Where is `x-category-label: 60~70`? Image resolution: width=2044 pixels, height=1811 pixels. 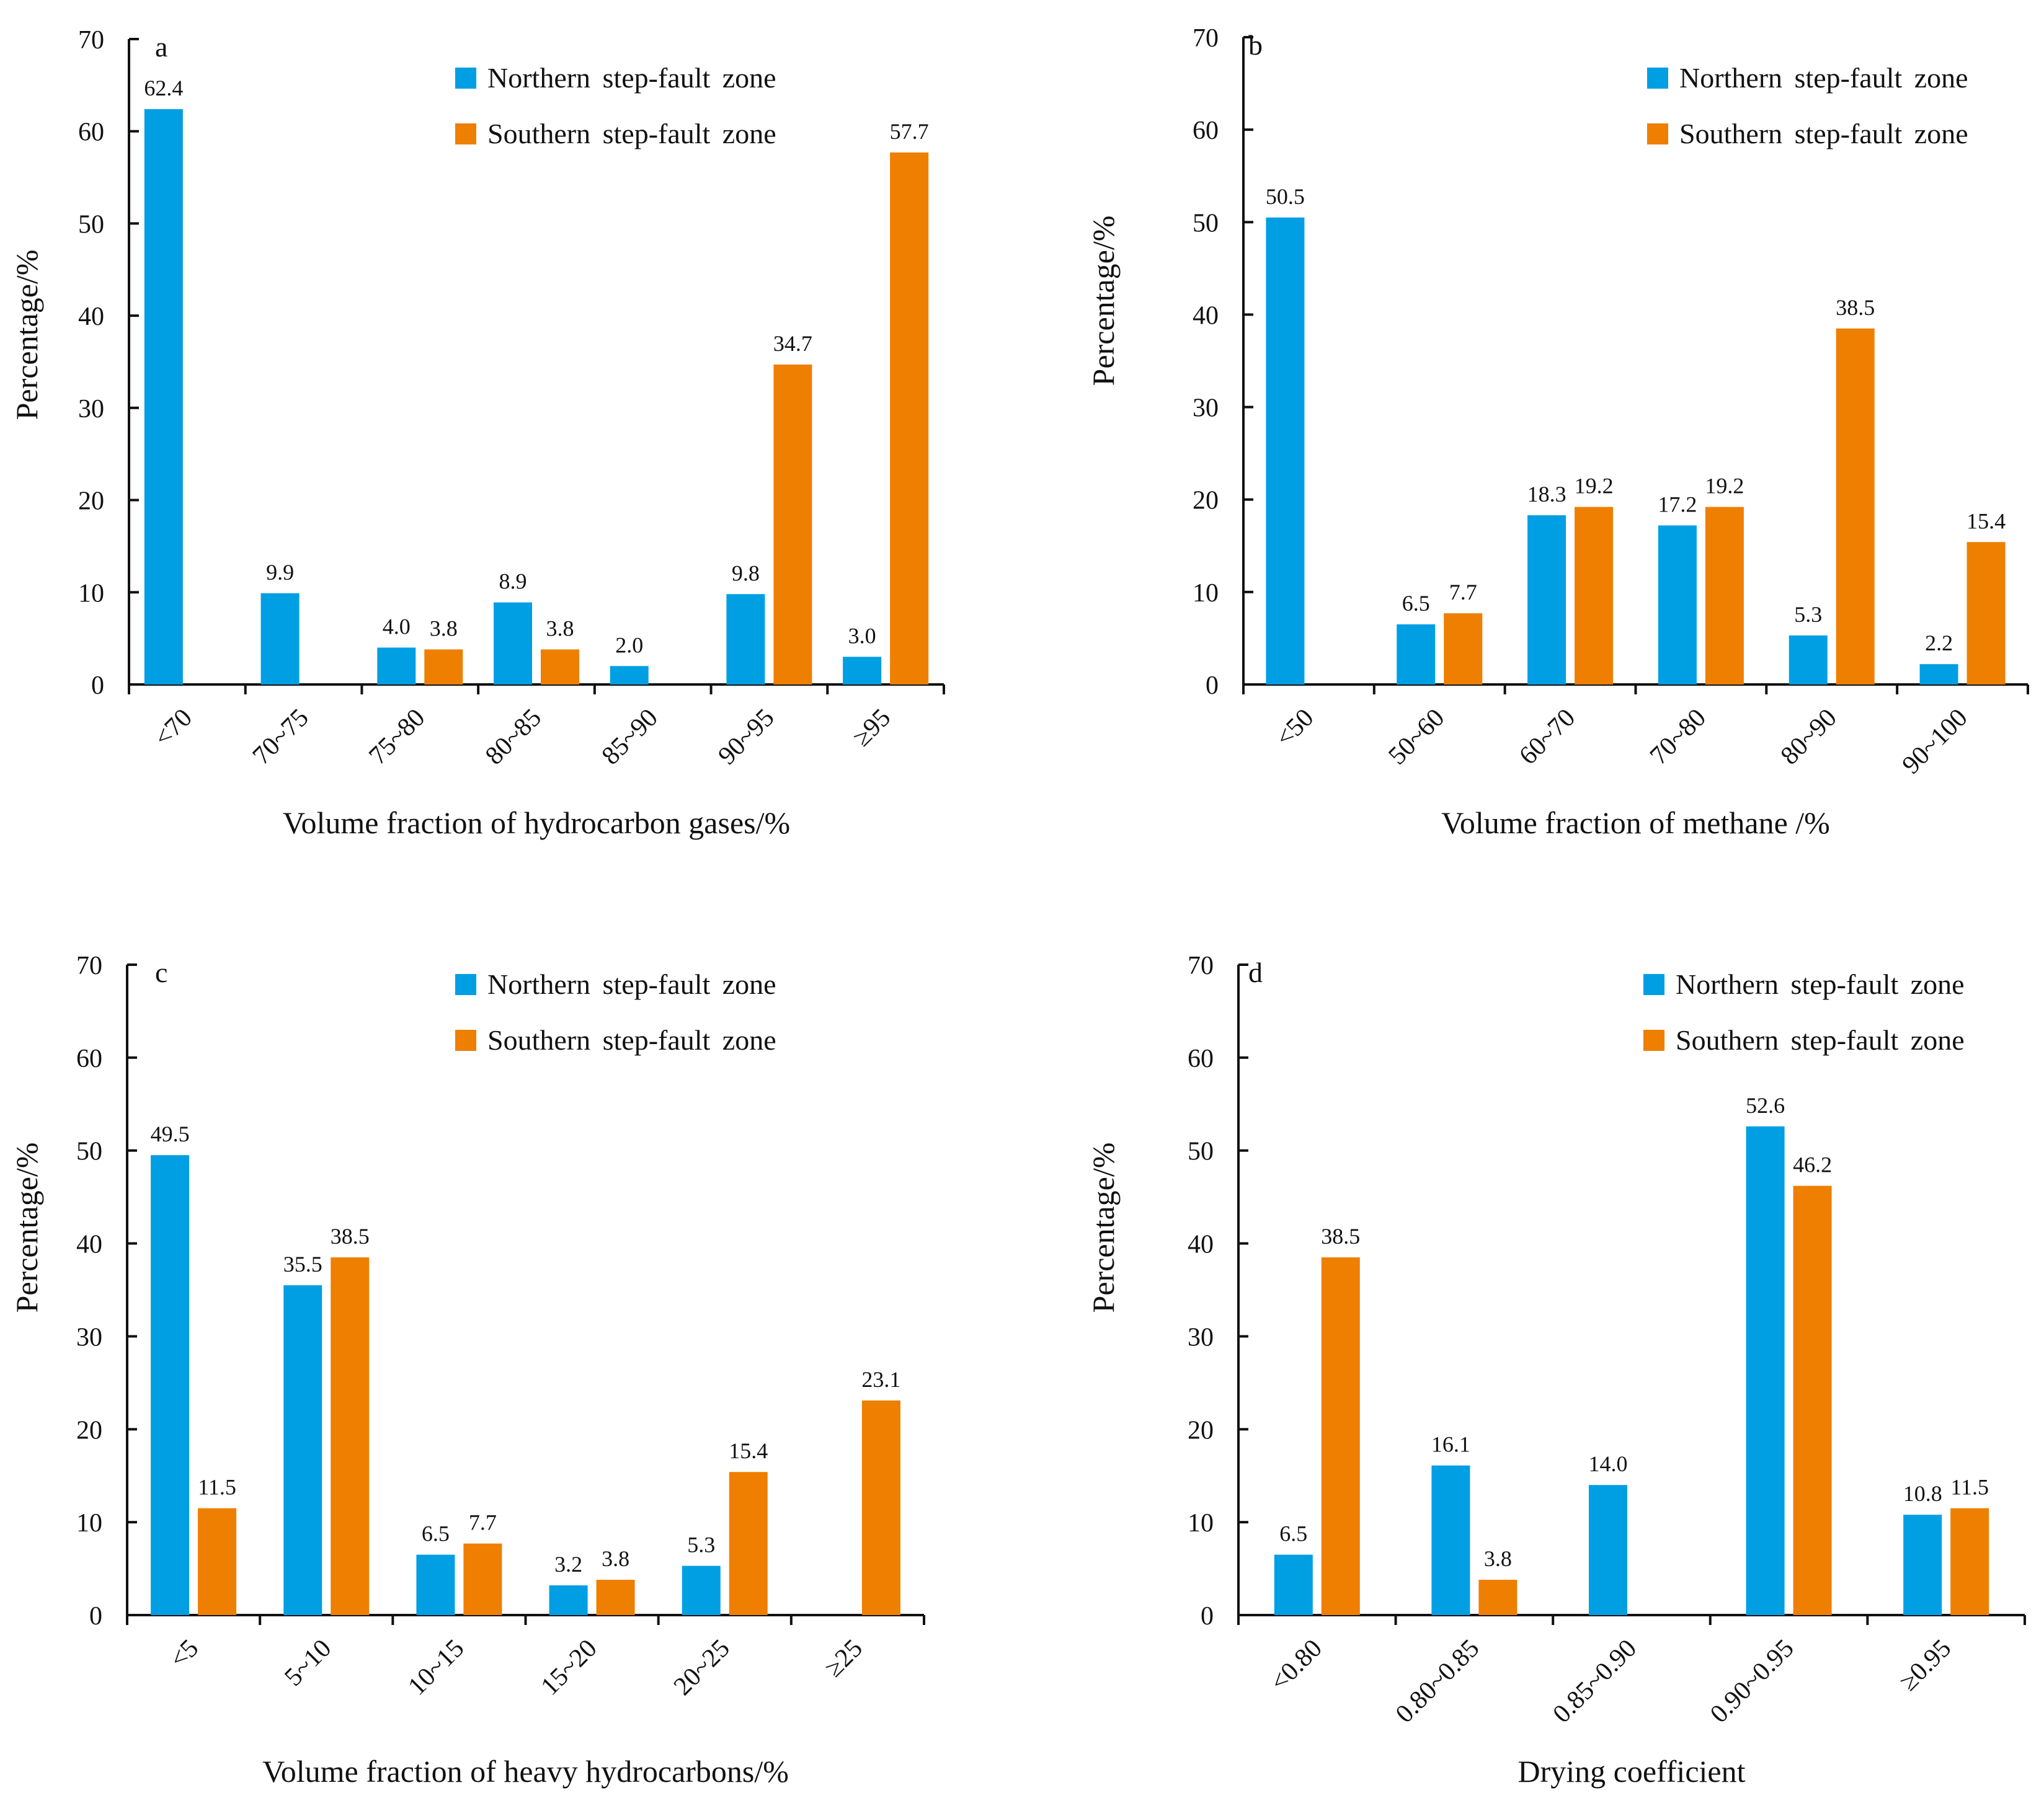 x-category-label: 60~70 is located at coordinates (1547, 737).